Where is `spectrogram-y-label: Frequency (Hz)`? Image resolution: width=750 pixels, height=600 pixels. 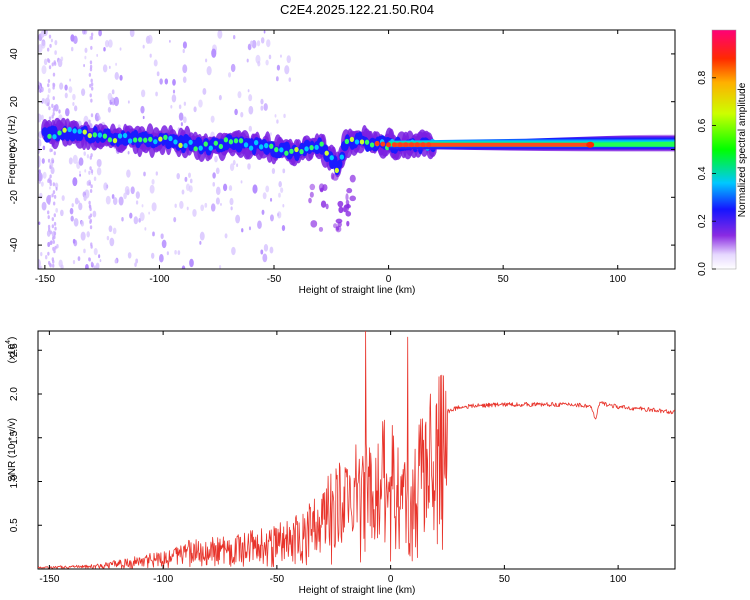
spectrogram-y-label: Frequency (Hz) is located at coordinates (12, 150).